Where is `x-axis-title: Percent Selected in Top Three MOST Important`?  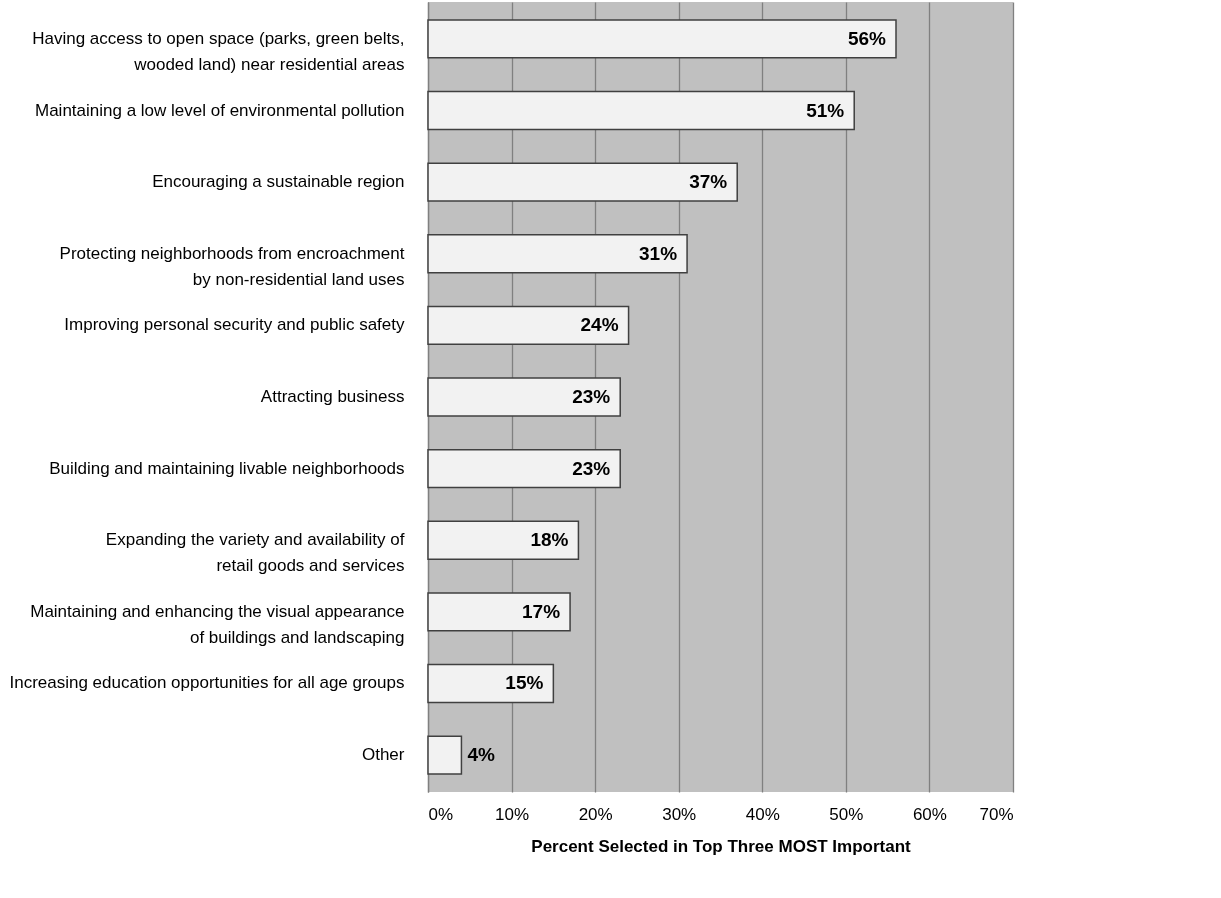
x-axis-title: Percent Selected in Top Three MOST Important is located at coordinates (721, 846).